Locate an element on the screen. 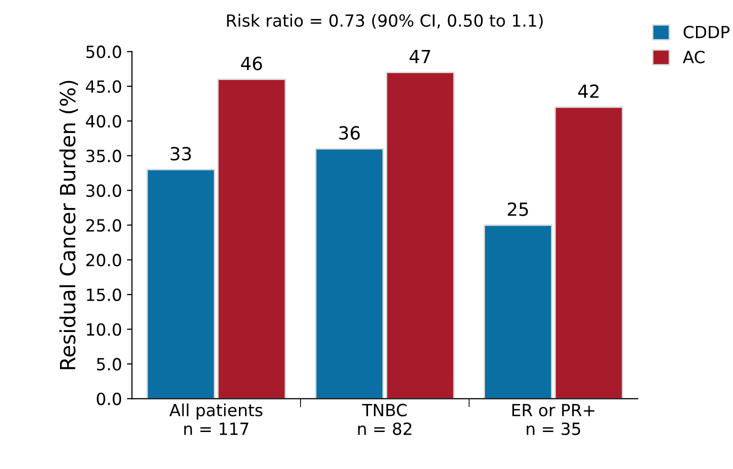  y-tick-label: 30.0 is located at coordinates (104, 190).